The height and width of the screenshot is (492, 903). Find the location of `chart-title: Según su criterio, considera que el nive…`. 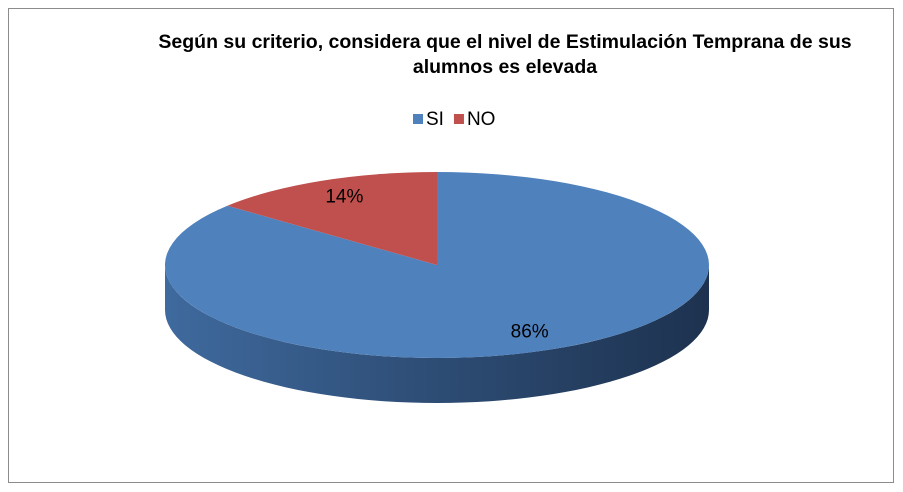

chart-title: Según su criterio, considera que el nive… is located at coordinates (505, 54).